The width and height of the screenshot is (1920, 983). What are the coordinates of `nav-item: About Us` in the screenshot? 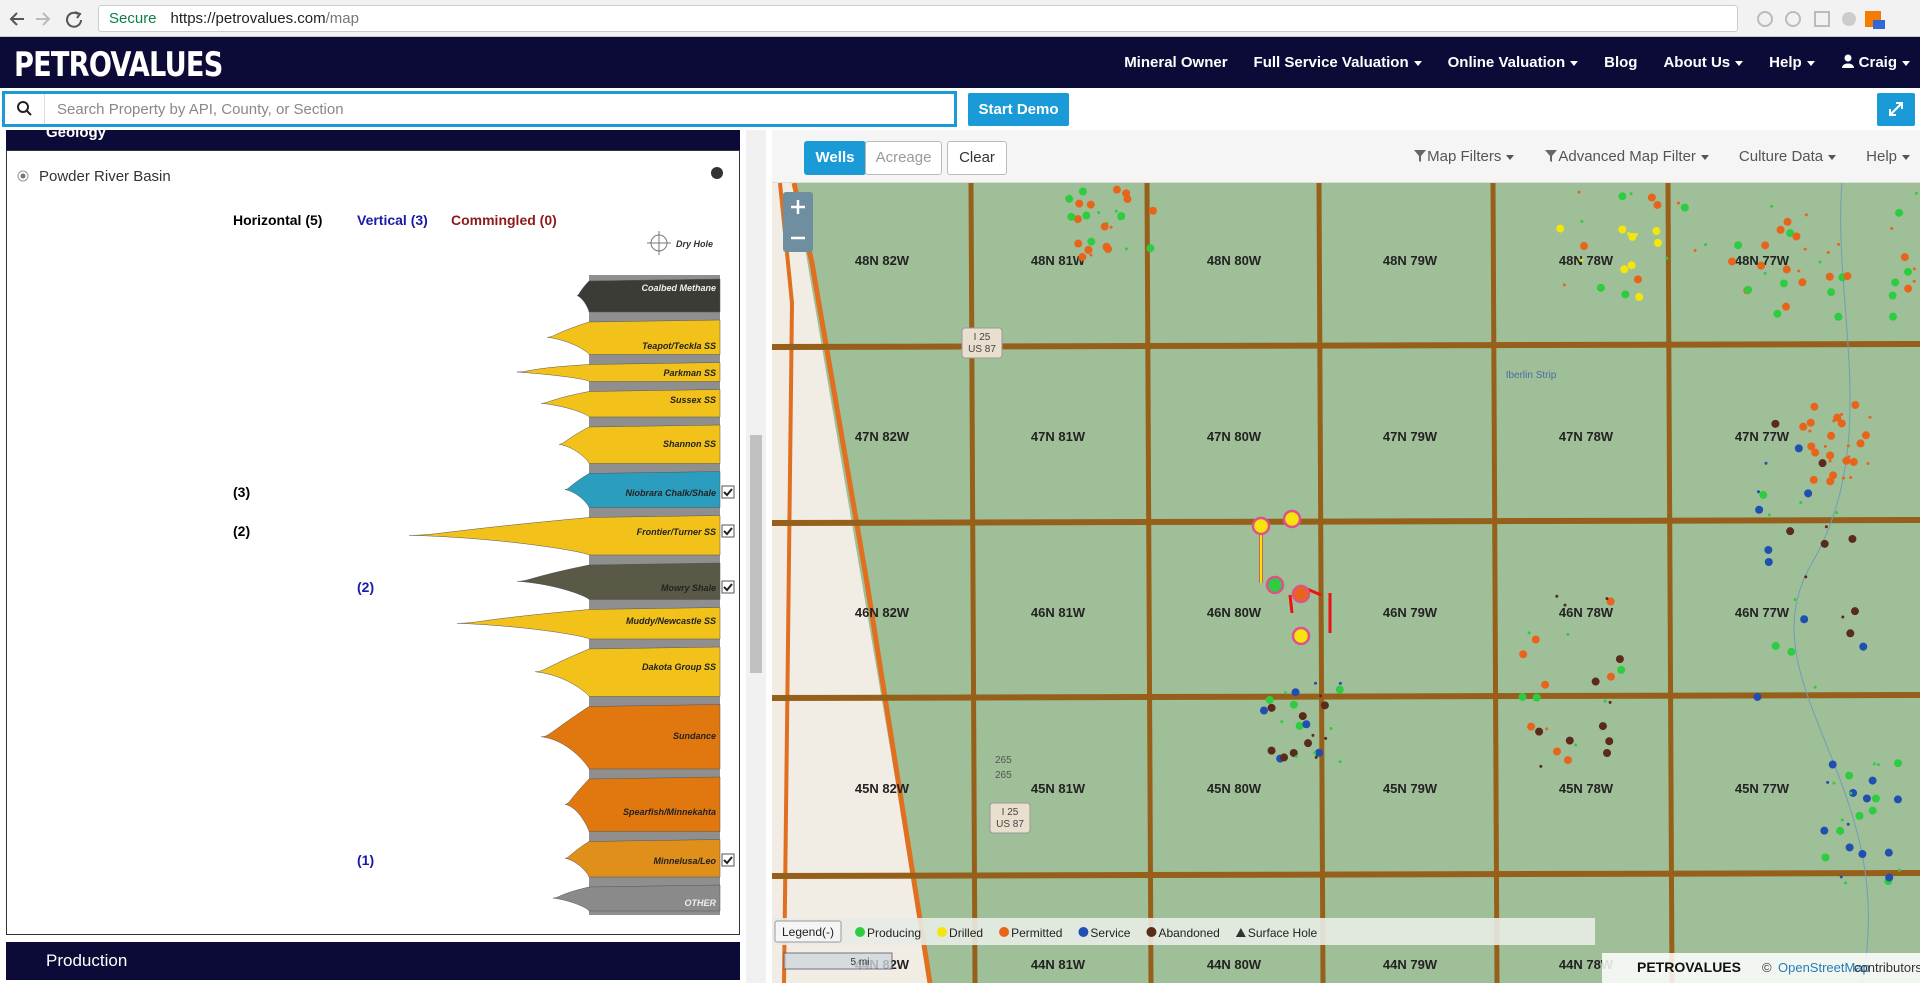 It's located at (1703, 62).